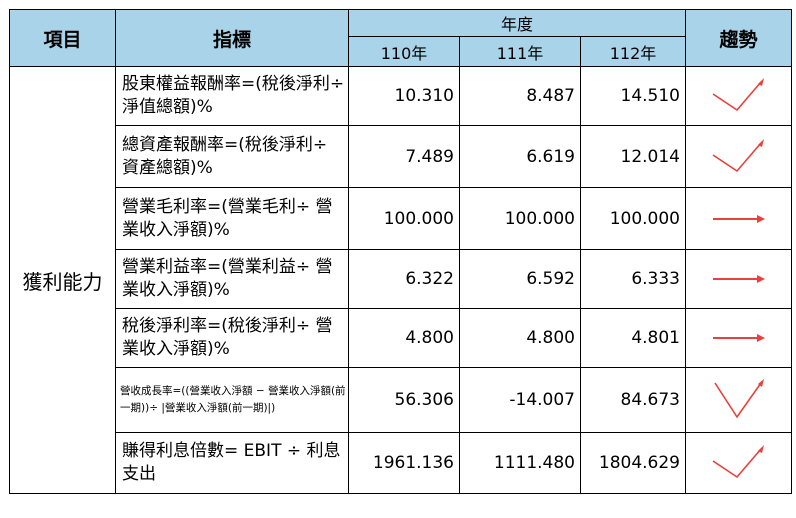  I want to click on value-111: 6.619, so click(520, 156).